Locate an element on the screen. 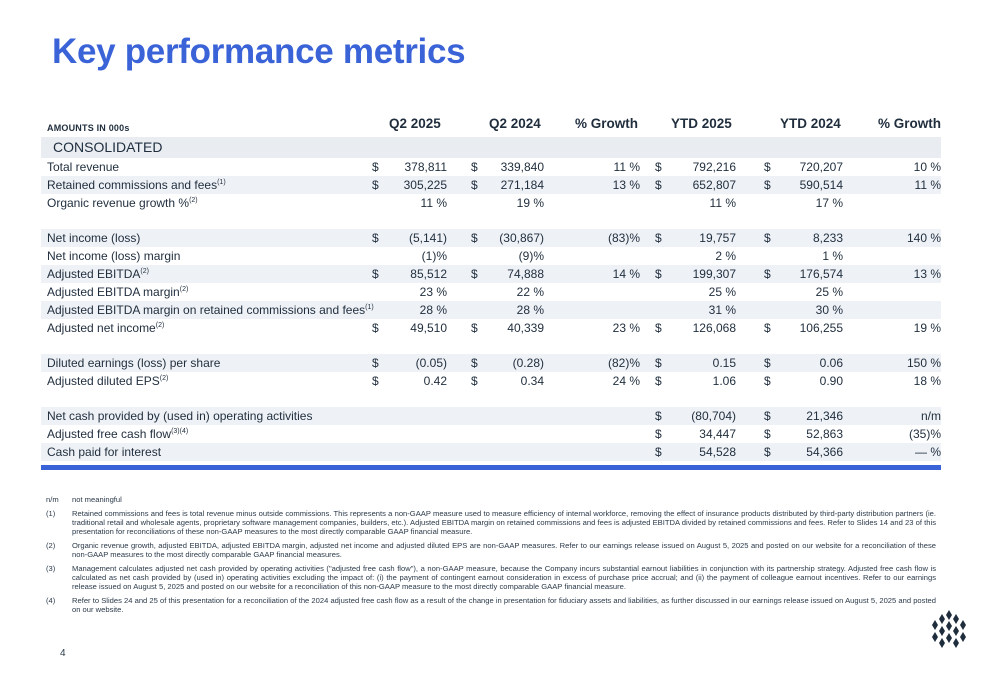  cell-q2-2025-value: 49,510 is located at coordinates (428, 328).